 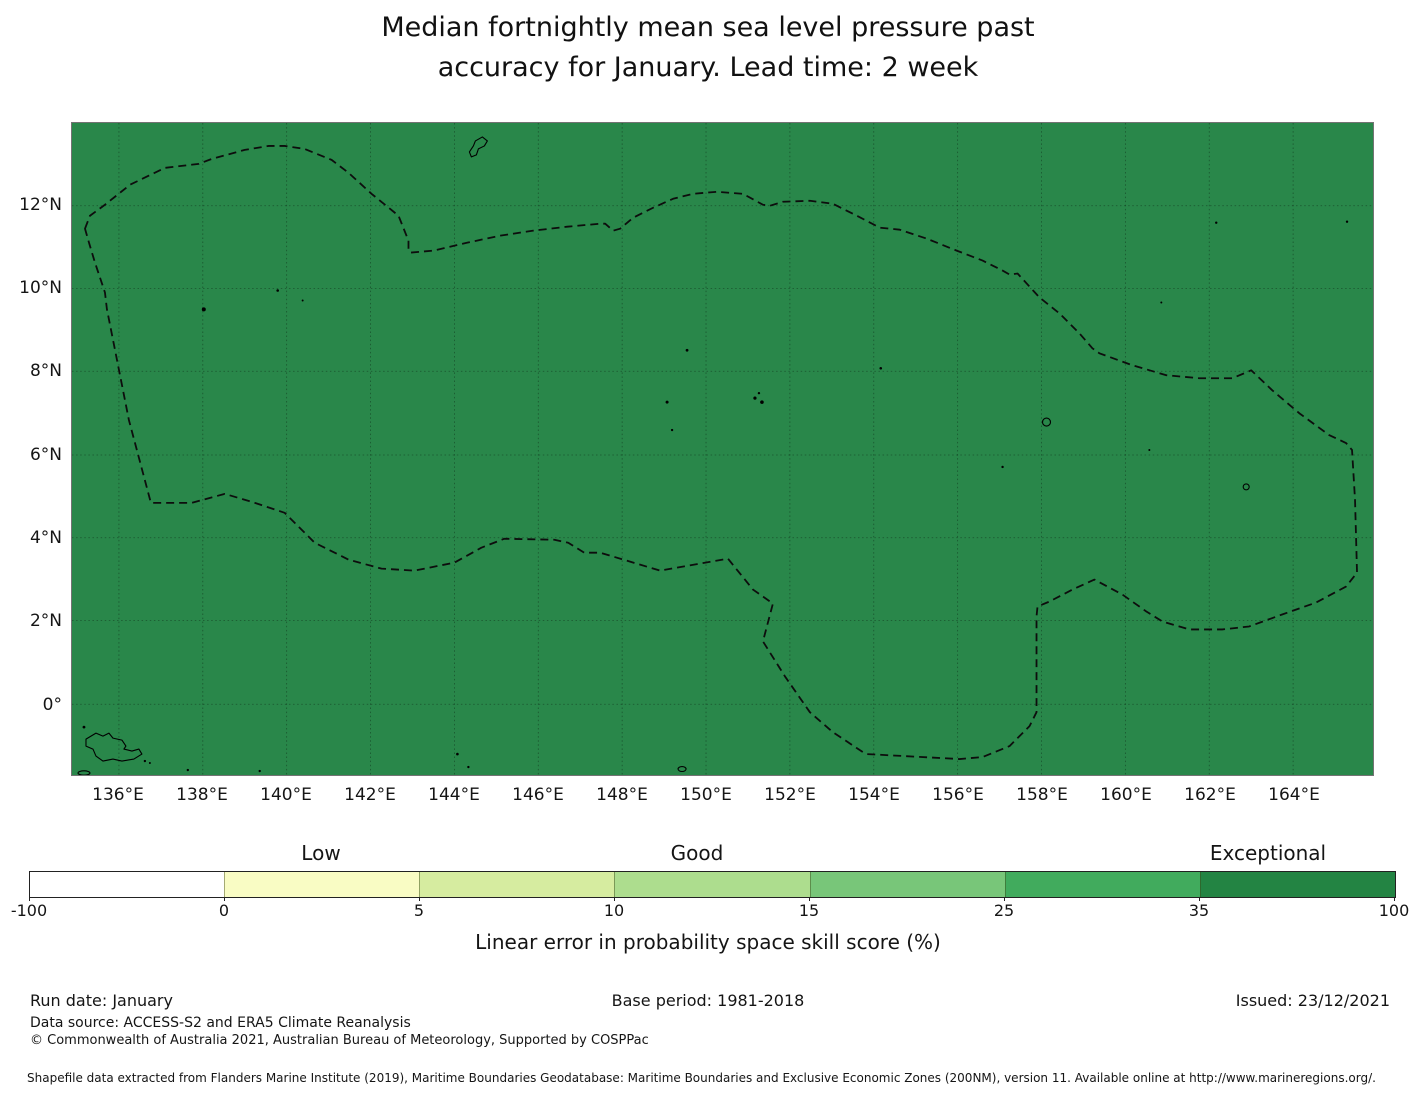 I want to click on x-tick-label: 142°E, so click(x=370, y=795).